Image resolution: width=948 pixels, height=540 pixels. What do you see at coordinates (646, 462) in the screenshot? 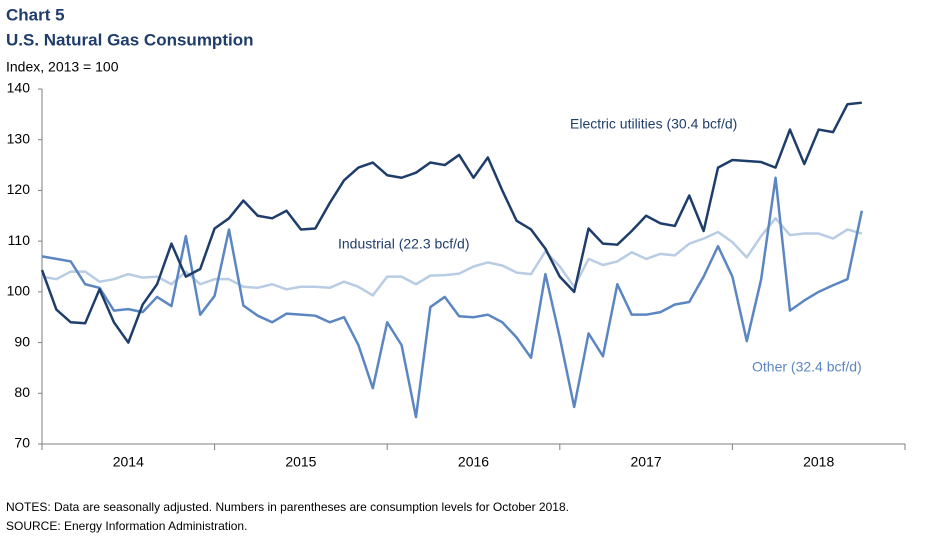
I see `x-tick-label: 2017` at bounding box center [646, 462].